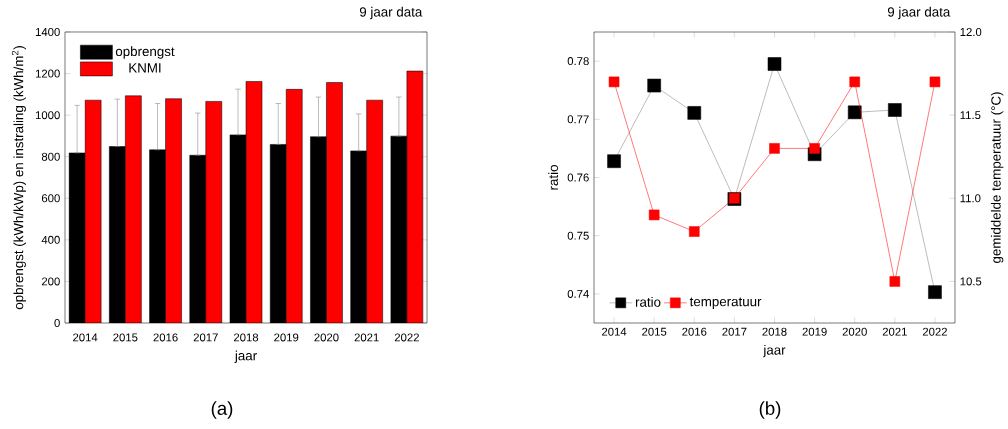 The image size is (1008, 429). Describe the element at coordinates (578, 235) in the screenshot. I see `y-tick-label: 0.75` at that location.